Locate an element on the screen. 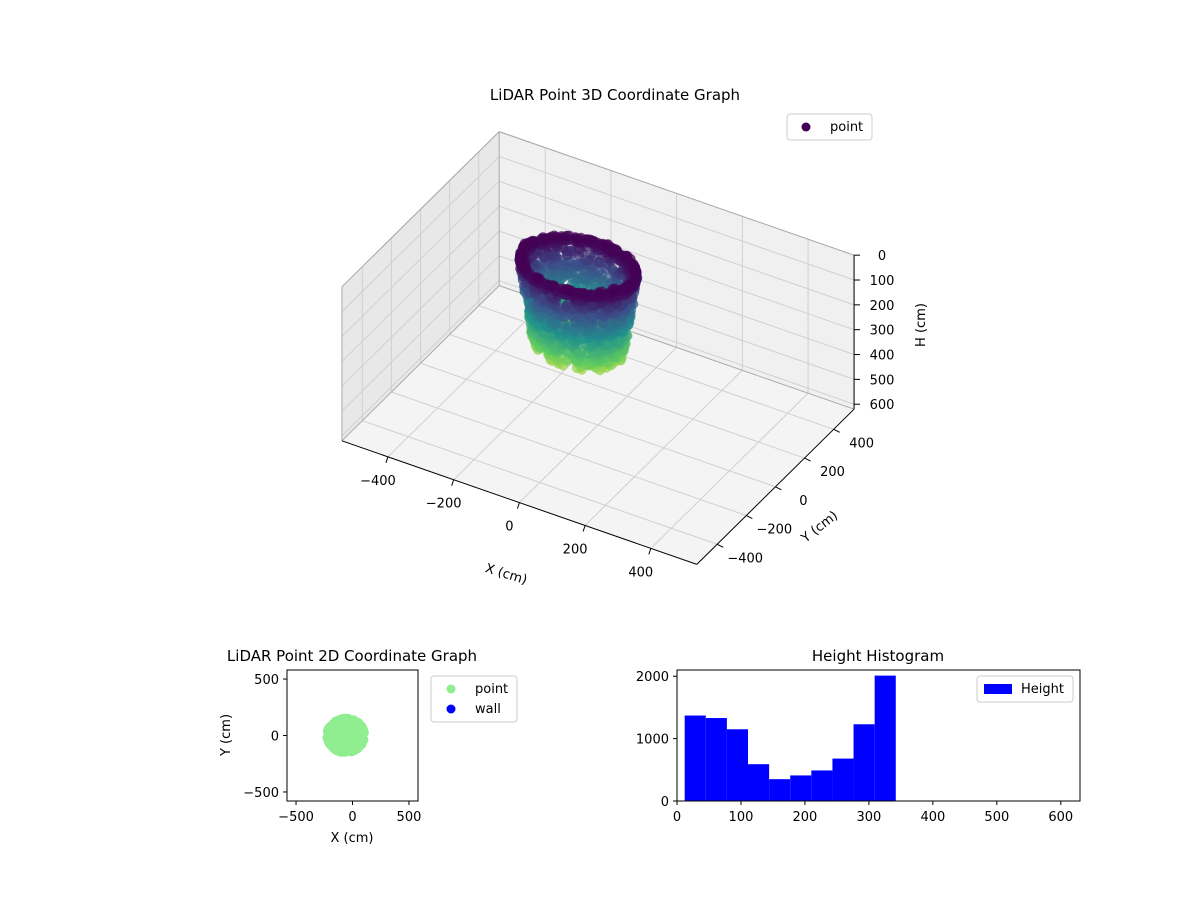 This screenshot has width=1200, height=900. chart-2d-xlabel: X (cm) is located at coordinates (352, 838).